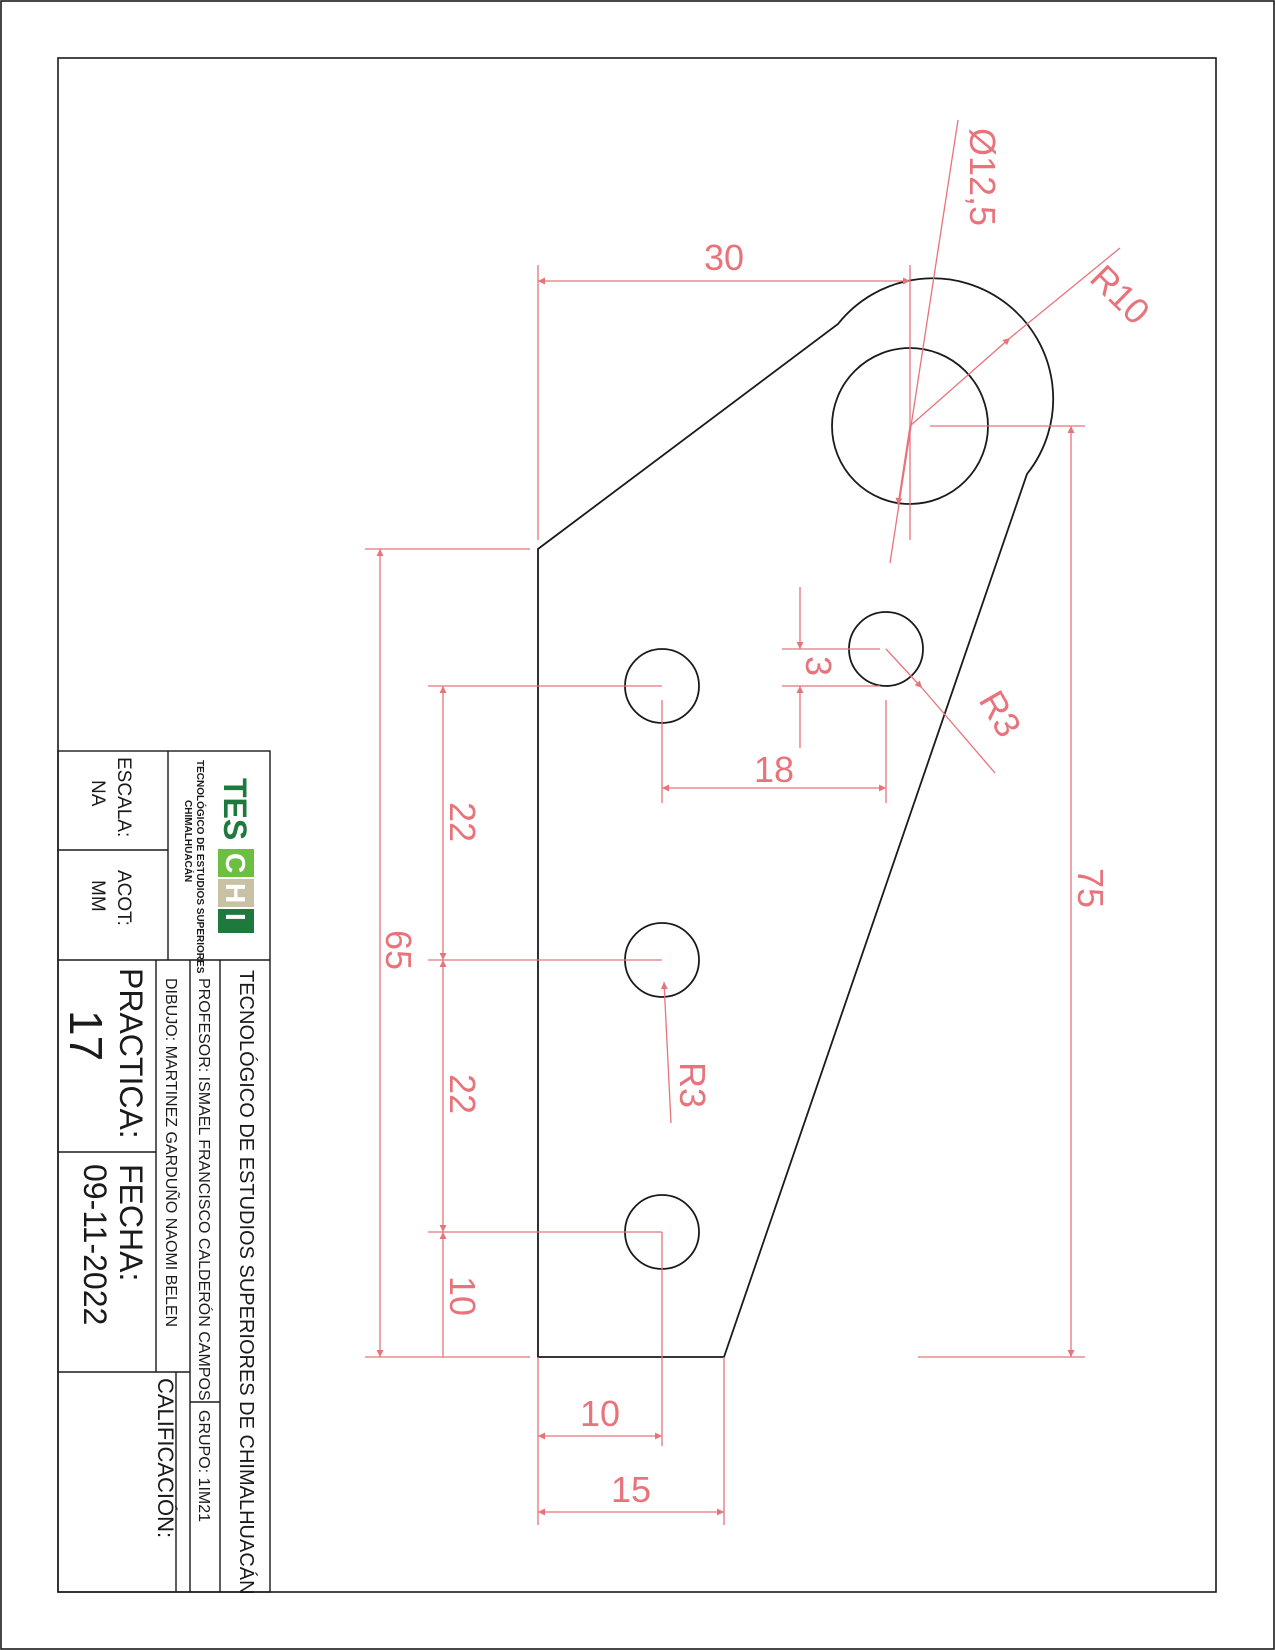  What do you see at coordinates (462, 1094) in the screenshot?
I see `dim-hole-spacing-lower: 22` at bounding box center [462, 1094].